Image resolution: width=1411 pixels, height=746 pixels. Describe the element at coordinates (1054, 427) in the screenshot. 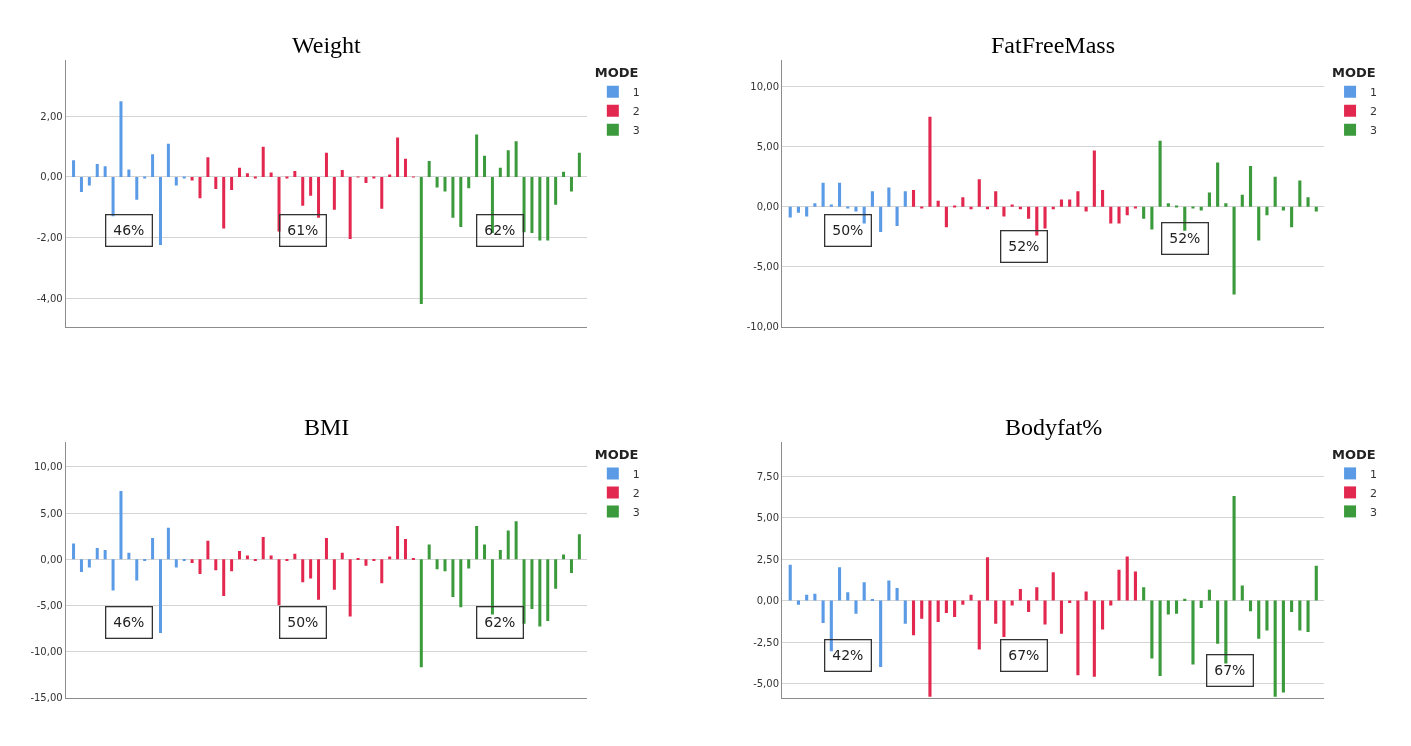

I see `chart-title: Bodyfat%` at that location.